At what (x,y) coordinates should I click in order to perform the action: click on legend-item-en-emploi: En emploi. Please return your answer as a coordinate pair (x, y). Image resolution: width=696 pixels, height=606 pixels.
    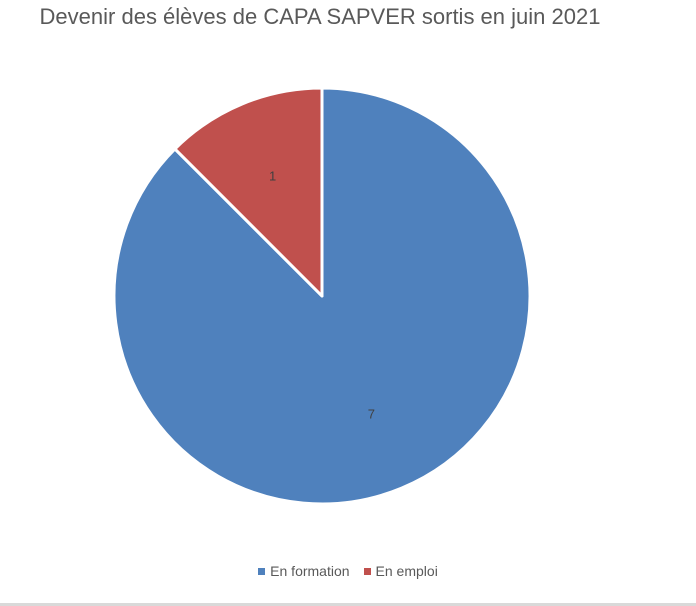
    Looking at the image, I should click on (400, 571).